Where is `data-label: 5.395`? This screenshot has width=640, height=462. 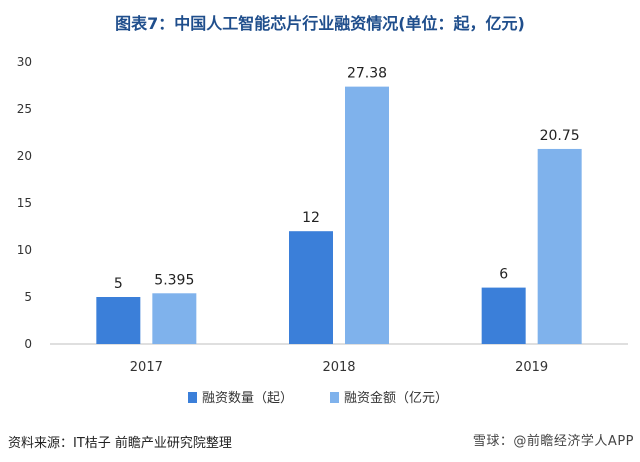
data-label: 5.395 is located at coordinates (174, 280).